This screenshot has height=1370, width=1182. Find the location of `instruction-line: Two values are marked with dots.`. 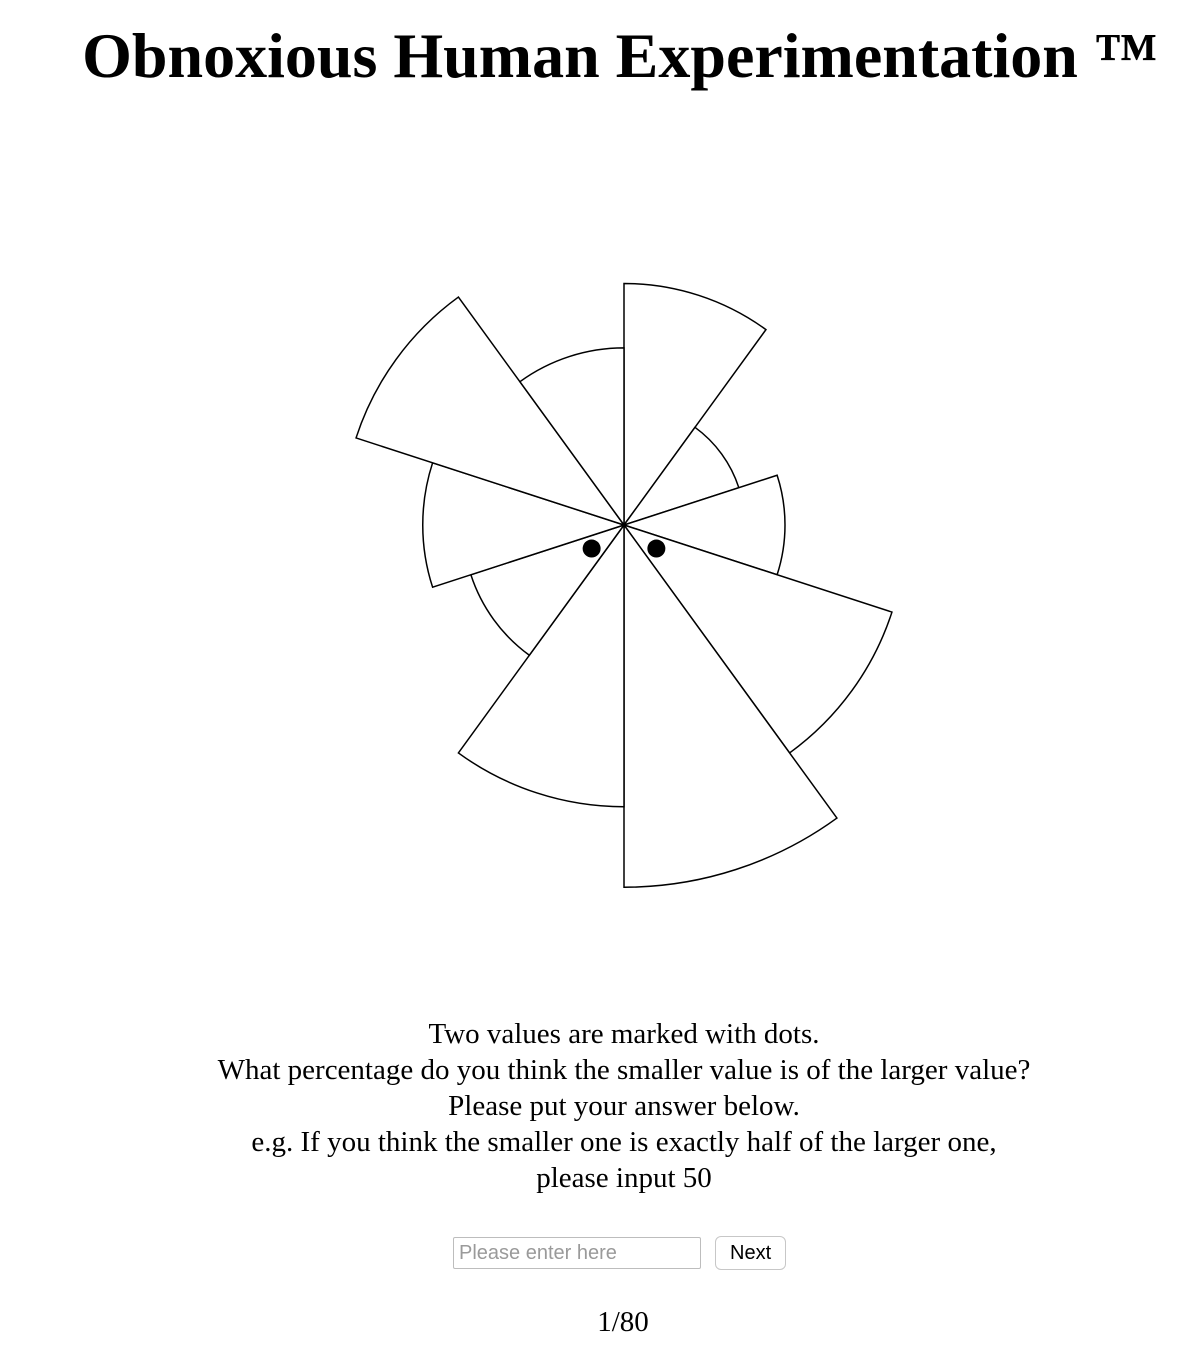

instruction-line: Two values are marked with dots. is located at coordinates (624, 1034).